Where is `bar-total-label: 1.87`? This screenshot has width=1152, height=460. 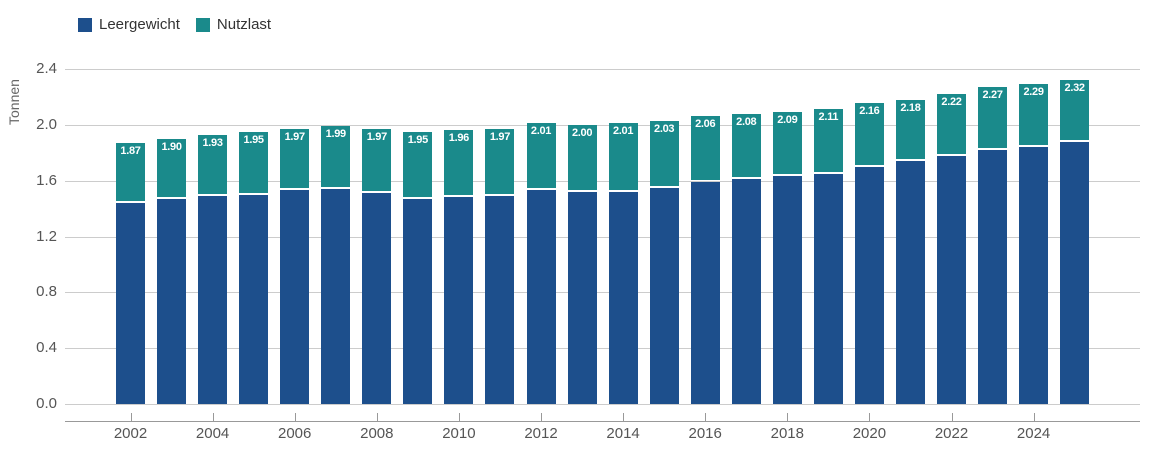
bar-total-label: 1.87 is located at coordinates (130, 150).